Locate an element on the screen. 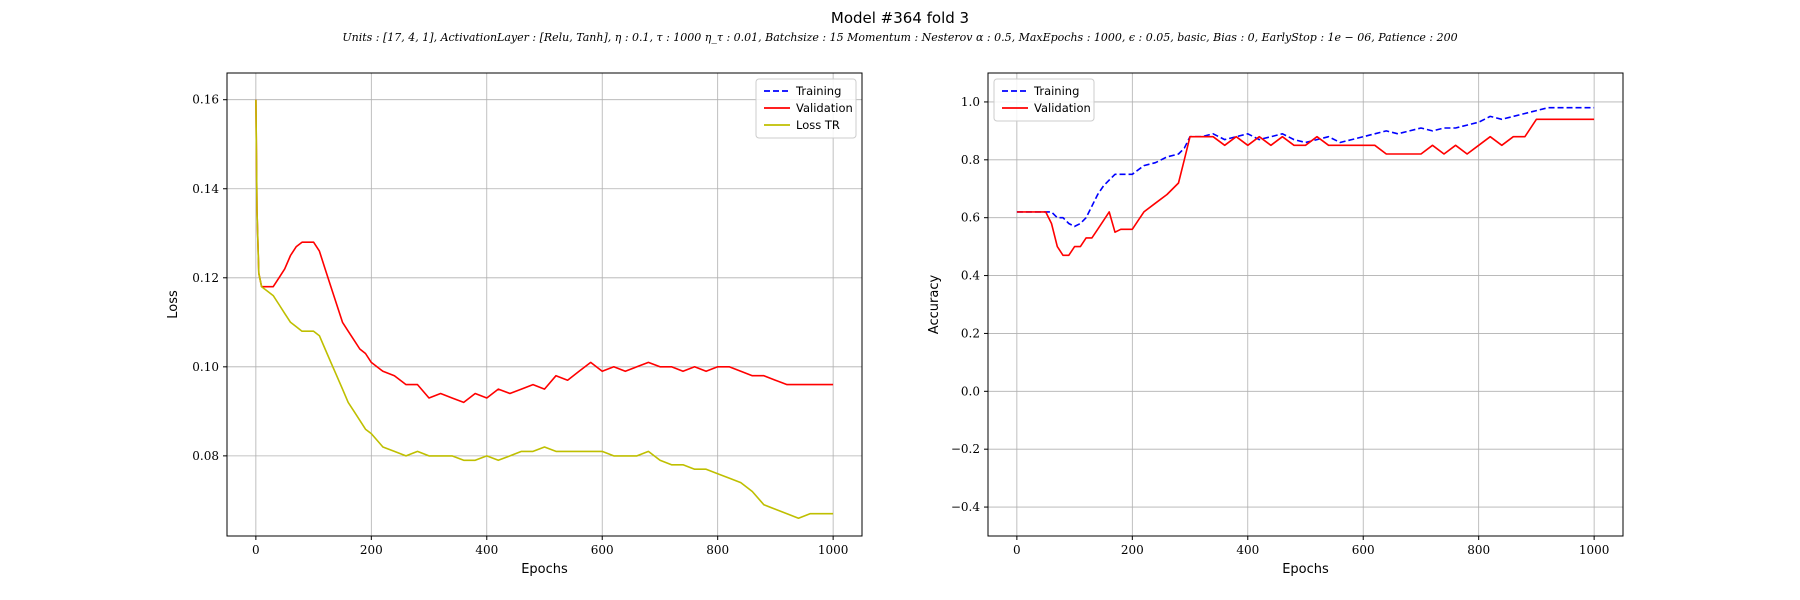 This screenshot has width=1800, height=600. series-line-training is located at coordinates (1305, 167).